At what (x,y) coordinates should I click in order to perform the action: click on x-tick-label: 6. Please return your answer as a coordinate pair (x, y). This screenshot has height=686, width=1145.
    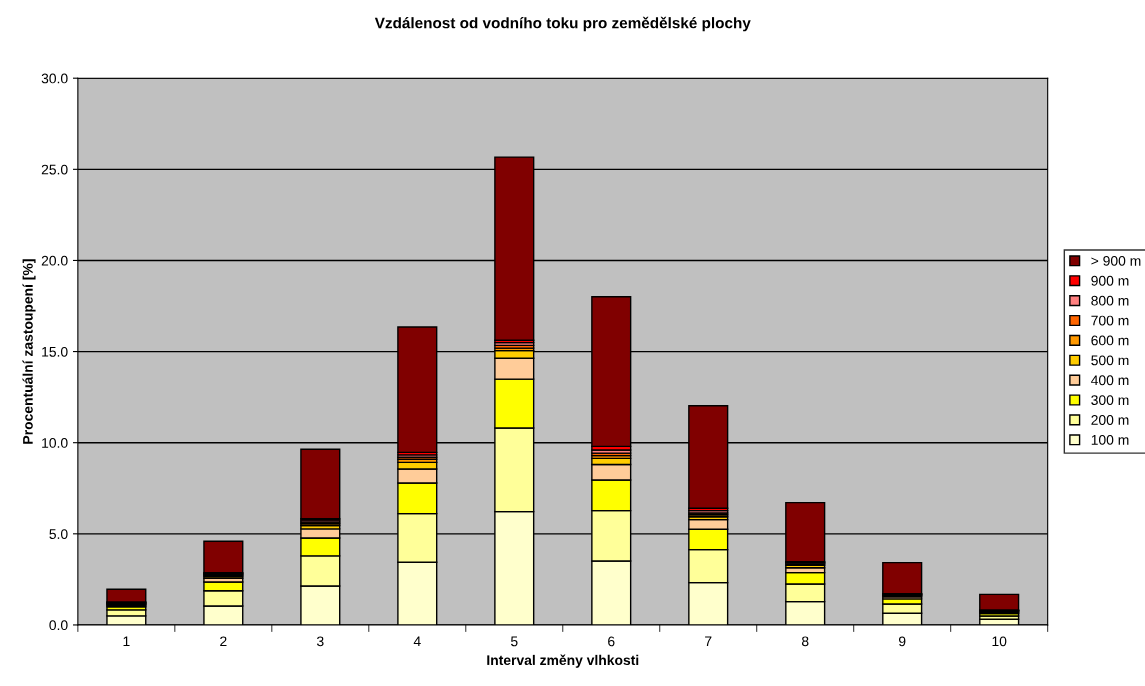
    Looking at the image, I should click on (611, 641).